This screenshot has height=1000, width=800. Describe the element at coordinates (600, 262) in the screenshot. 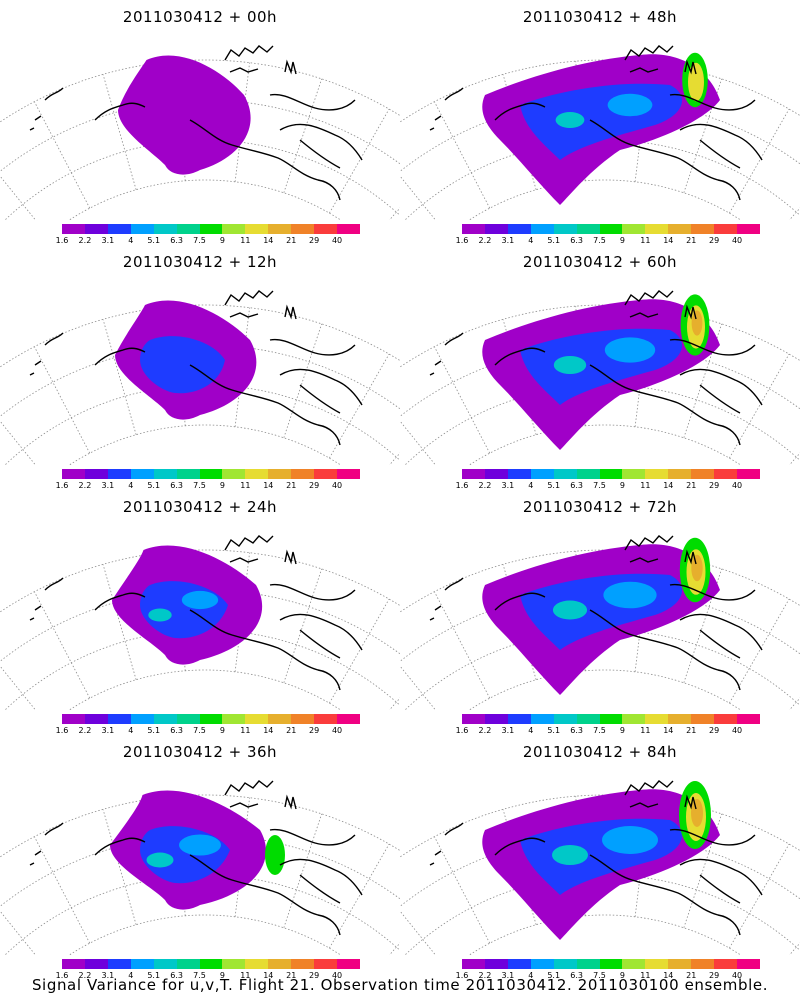

I see `panel-title: 2011030412 + 60h` at that location.